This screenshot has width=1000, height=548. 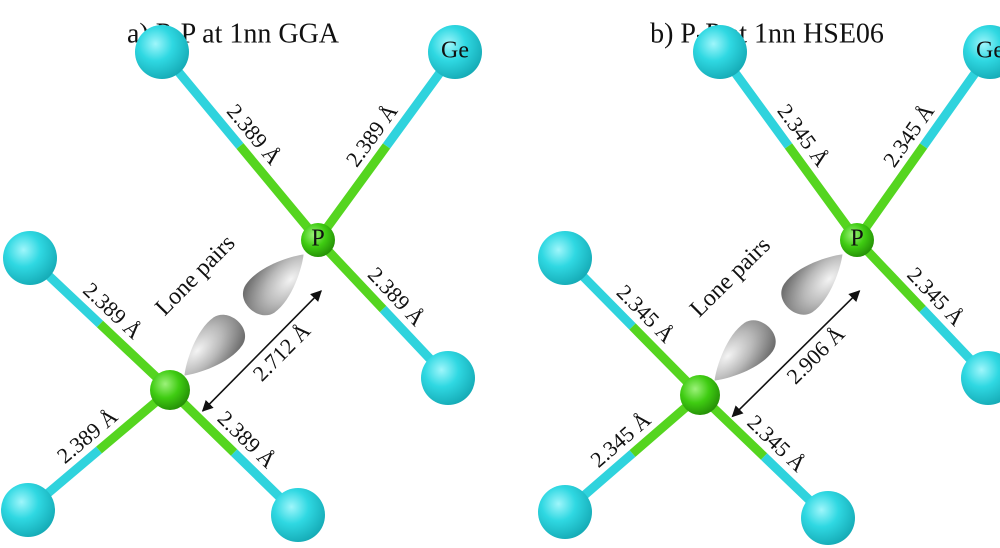 I want to click on panel-title: b) P-P at 1nn HSE06, so click(x=767, y=33).